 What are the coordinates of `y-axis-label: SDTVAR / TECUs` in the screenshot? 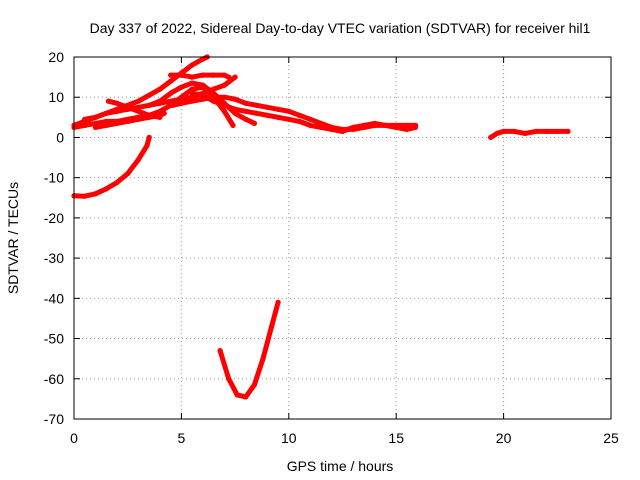 It's located at (13, 238).